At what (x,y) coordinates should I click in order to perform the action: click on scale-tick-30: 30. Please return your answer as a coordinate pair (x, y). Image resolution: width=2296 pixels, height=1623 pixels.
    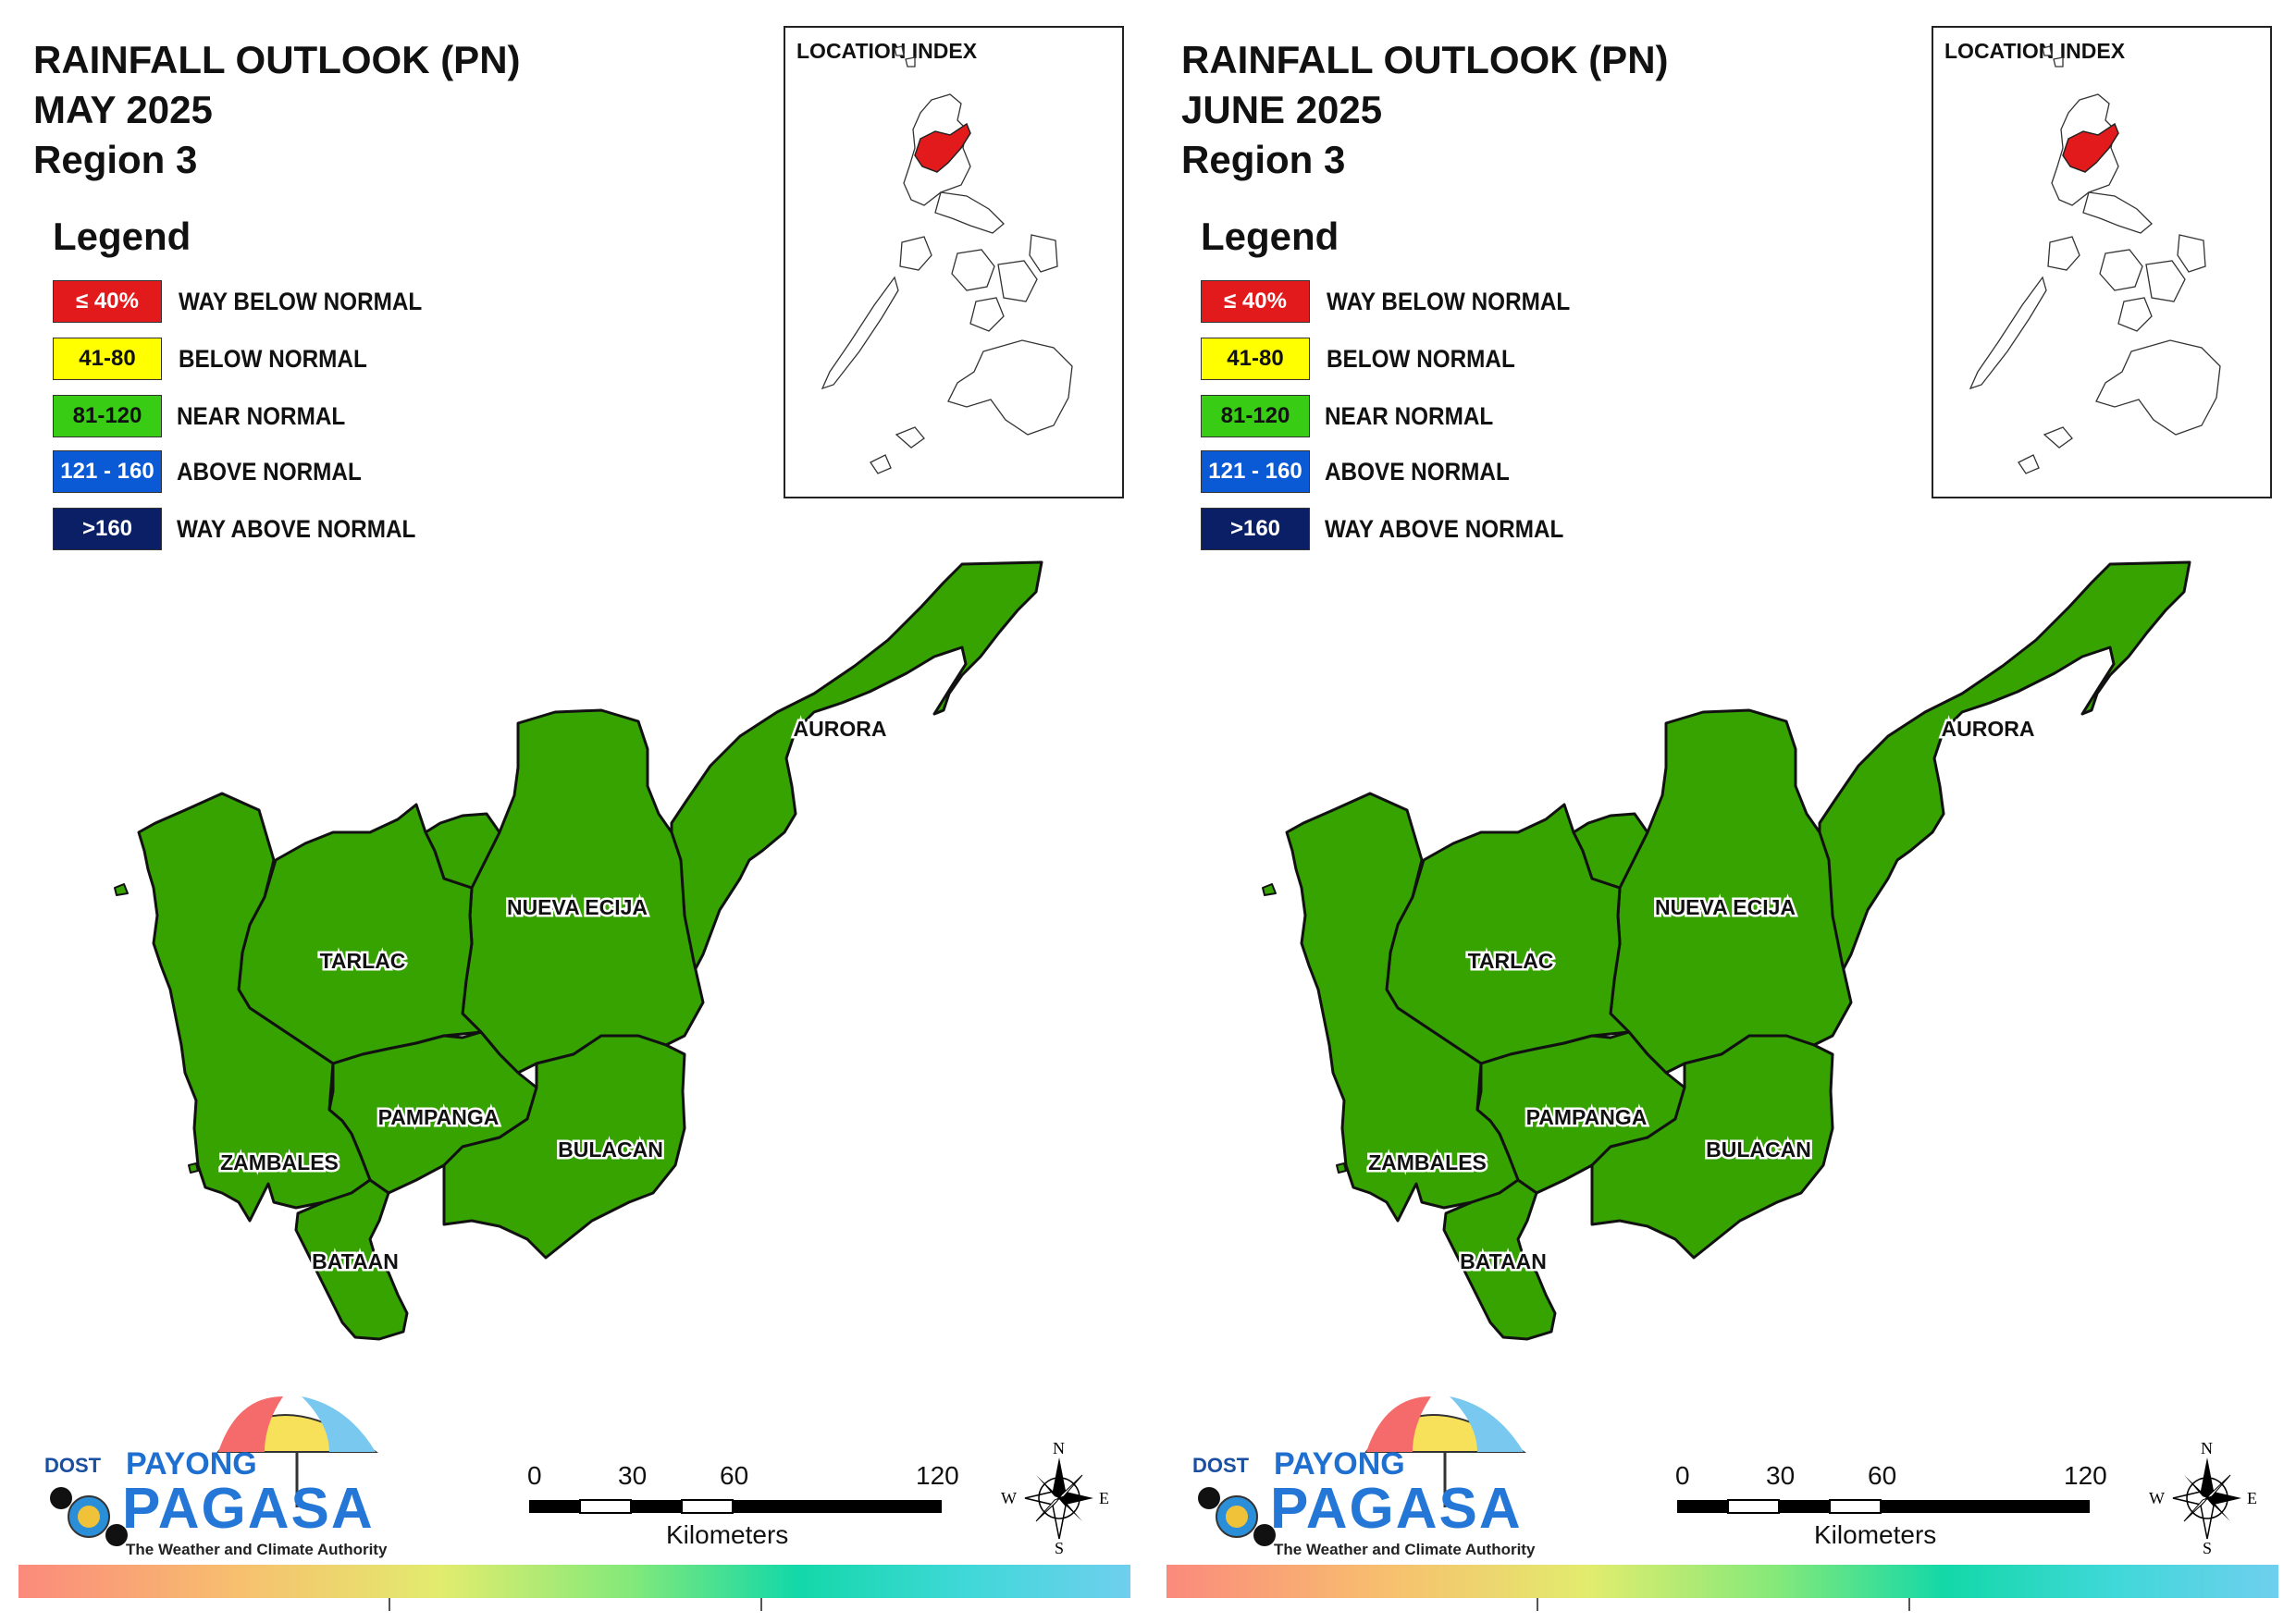
    Looking at the image, I should click on (1781, 1475).